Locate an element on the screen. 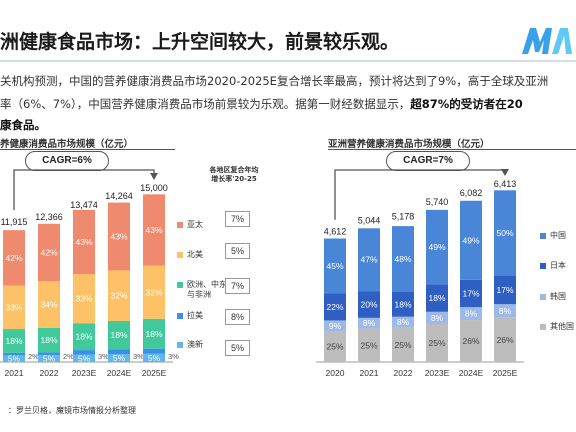  legend-other: 其他国 is located at coordinates (557, 326).